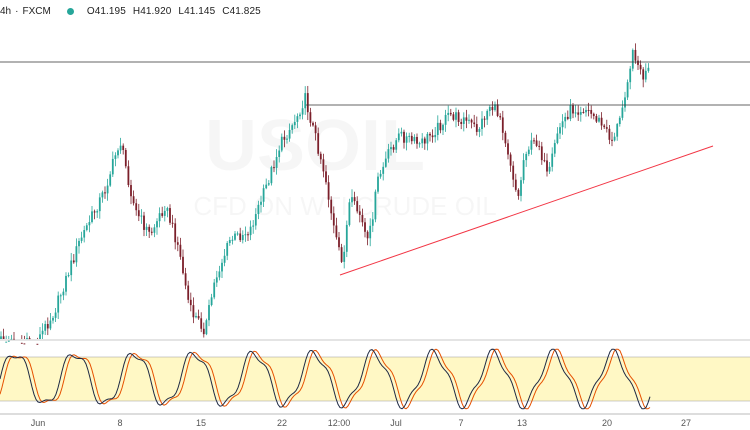  What do you see at coordinates (522, 423) in the screenshot?
I see `time-label-7: 13` at bounding box center [522, 423].